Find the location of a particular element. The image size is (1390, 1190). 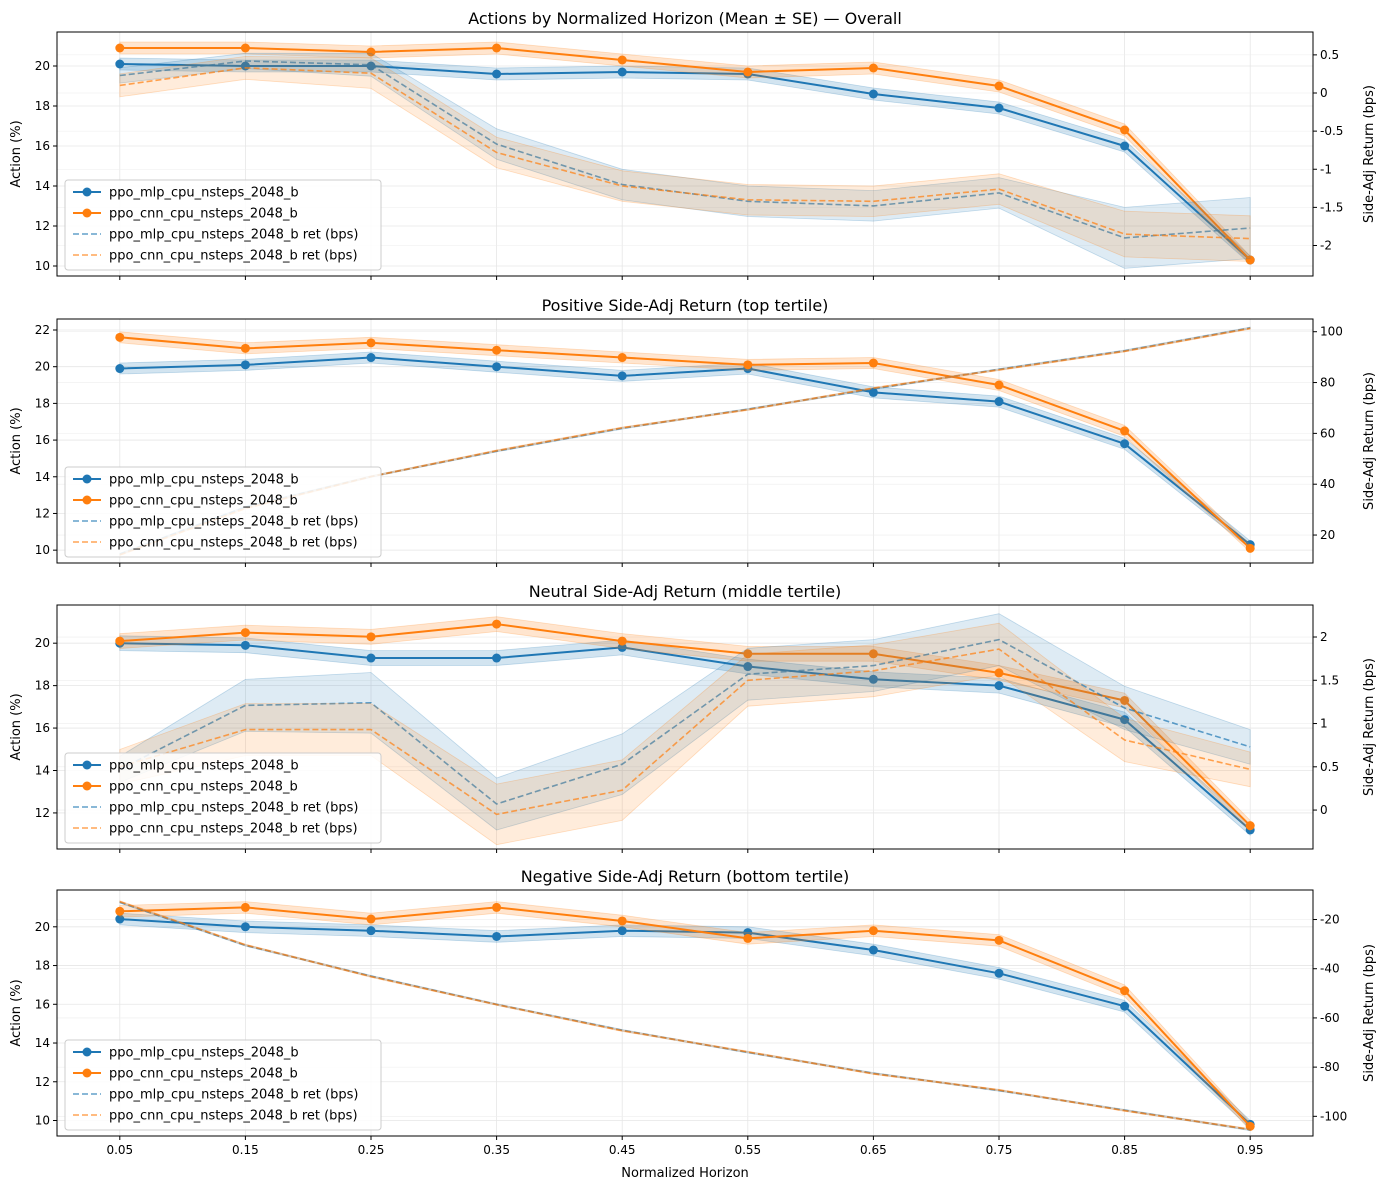

se-band is located at coordinates (685, 724).